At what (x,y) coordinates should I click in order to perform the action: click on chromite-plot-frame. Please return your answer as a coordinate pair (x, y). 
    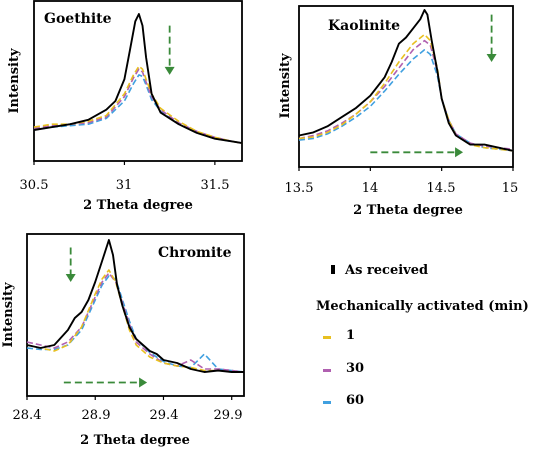
    Looking at the image, I should click on (135, 315).